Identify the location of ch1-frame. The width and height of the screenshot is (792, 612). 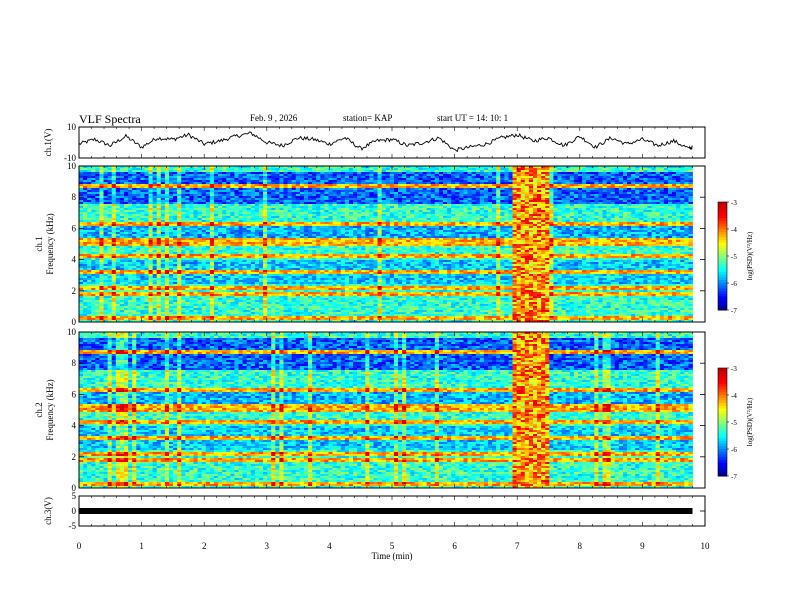
(392, 142).